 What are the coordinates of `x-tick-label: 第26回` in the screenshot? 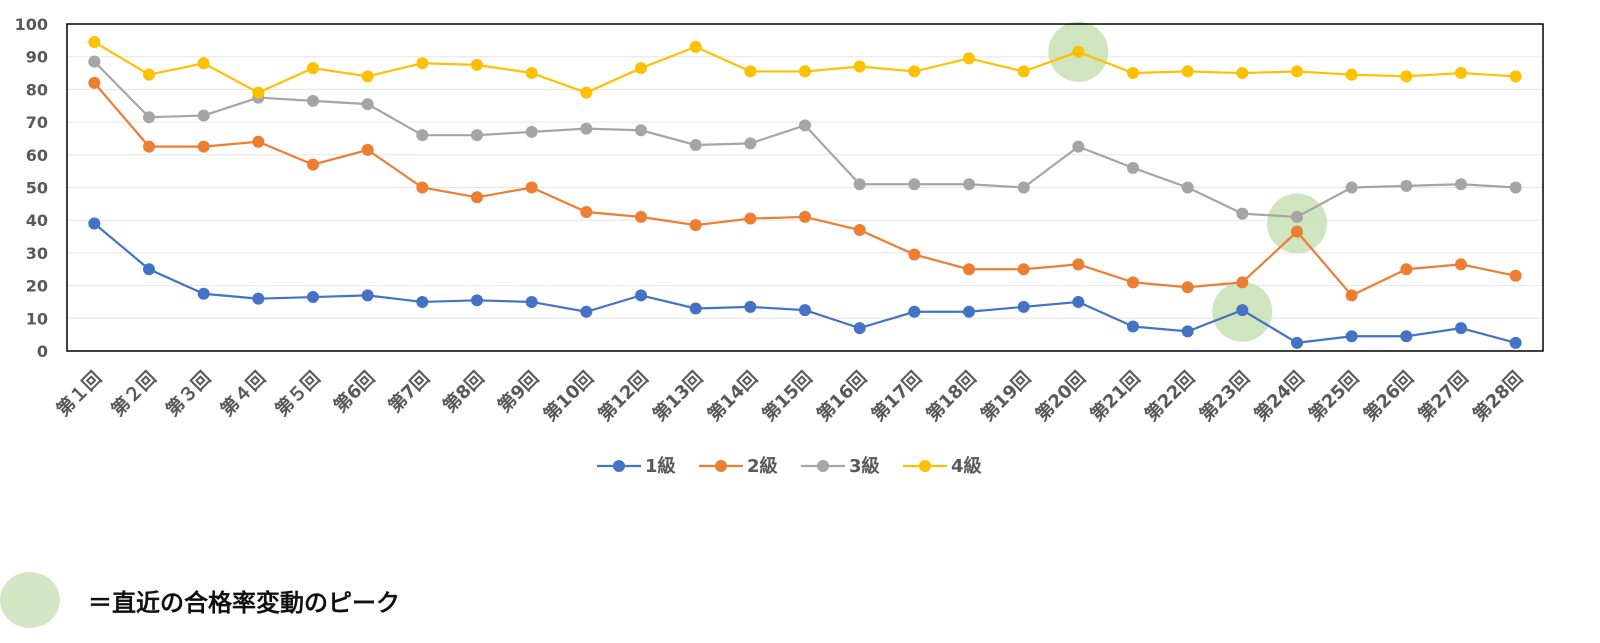 It's located at (1388, 396).